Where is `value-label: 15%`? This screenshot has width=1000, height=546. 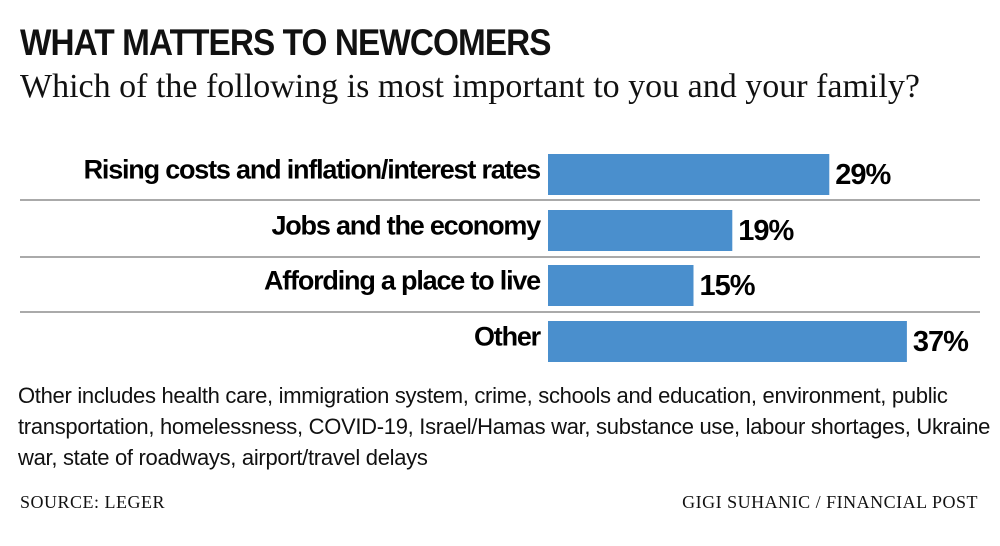
value-label: 15% is located at coordinates (728, 286).